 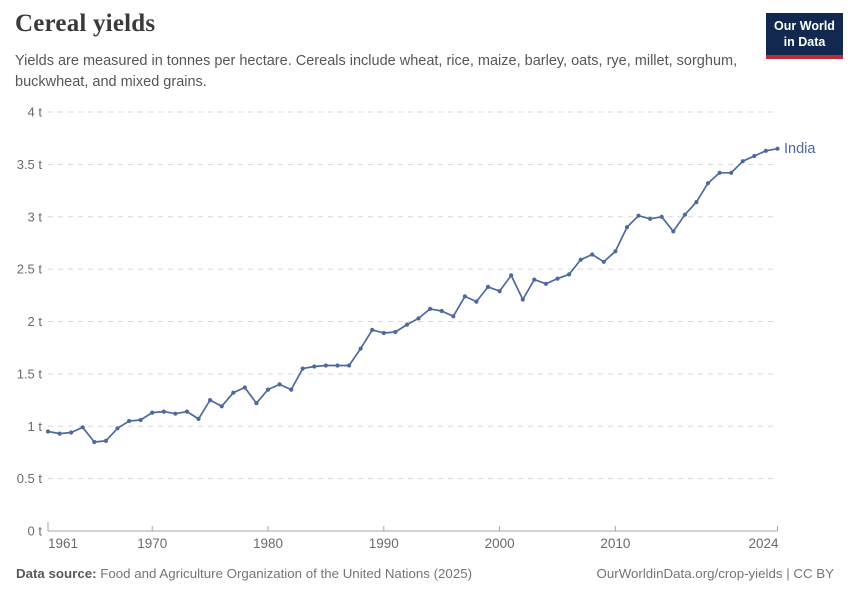 What do you see at coordinates (268, 543) in the screenshot?
I see `x-tick-label: 1980` at bounding box center [268, 543].